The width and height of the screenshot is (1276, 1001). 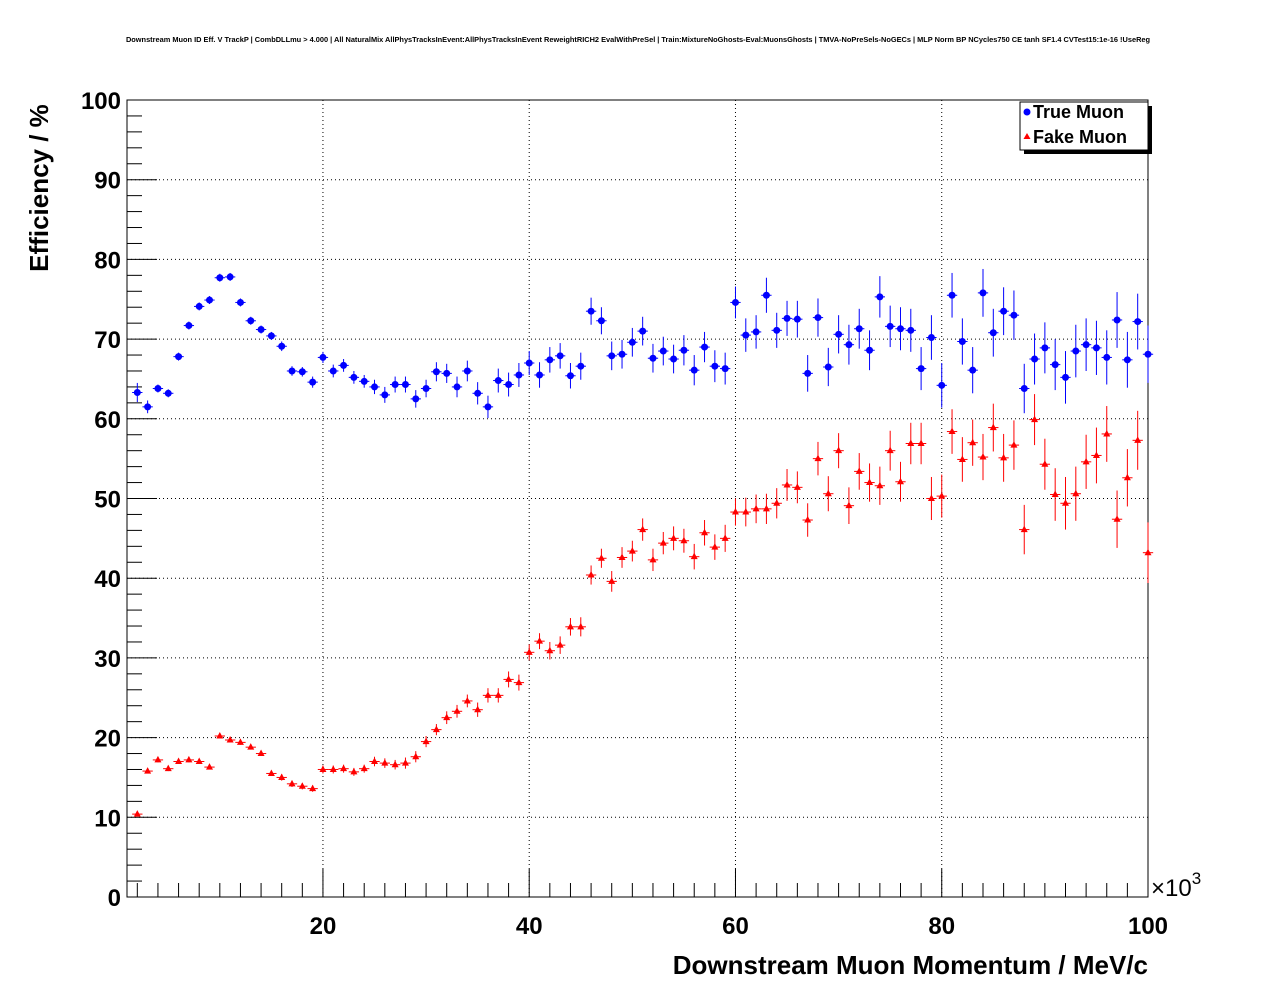 I want to click on x-tick-label: 60, so click(x=735, y=926).